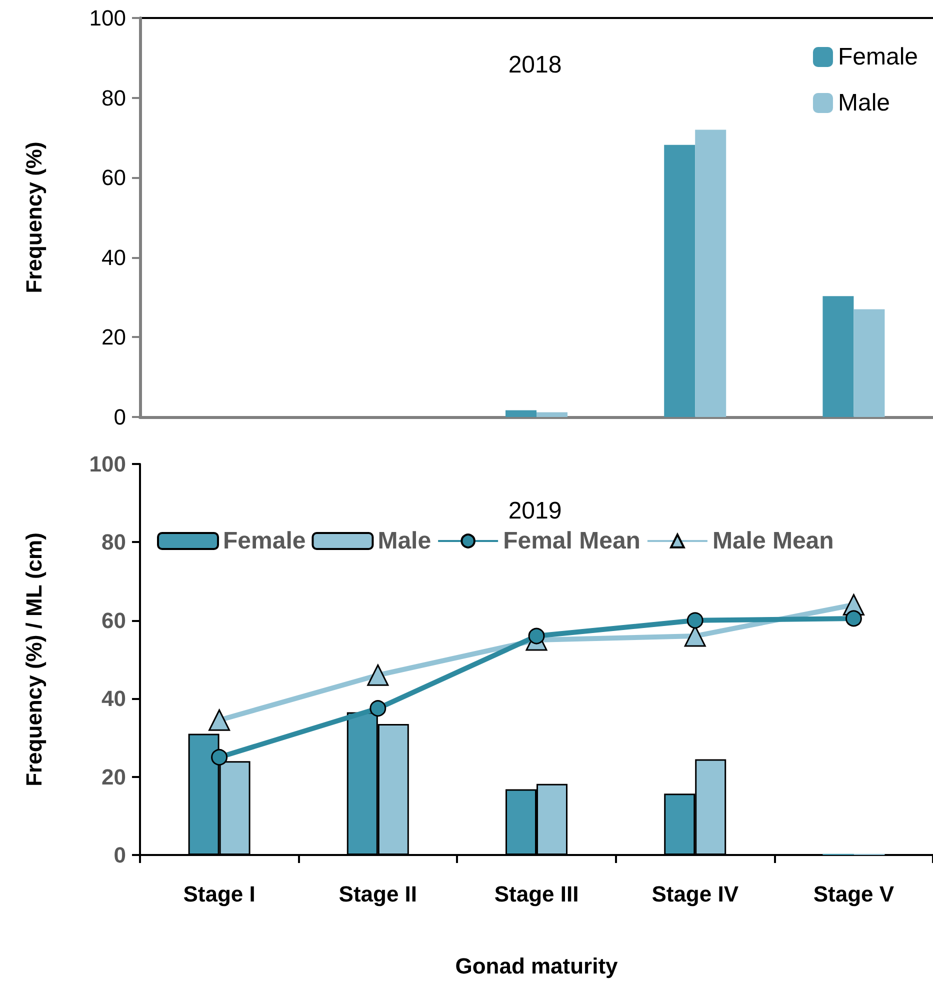  What do you see at coordinates (773, 541) in the screenshot?
I see `legend-label: Male Mean` at bounding box center [773, 541].